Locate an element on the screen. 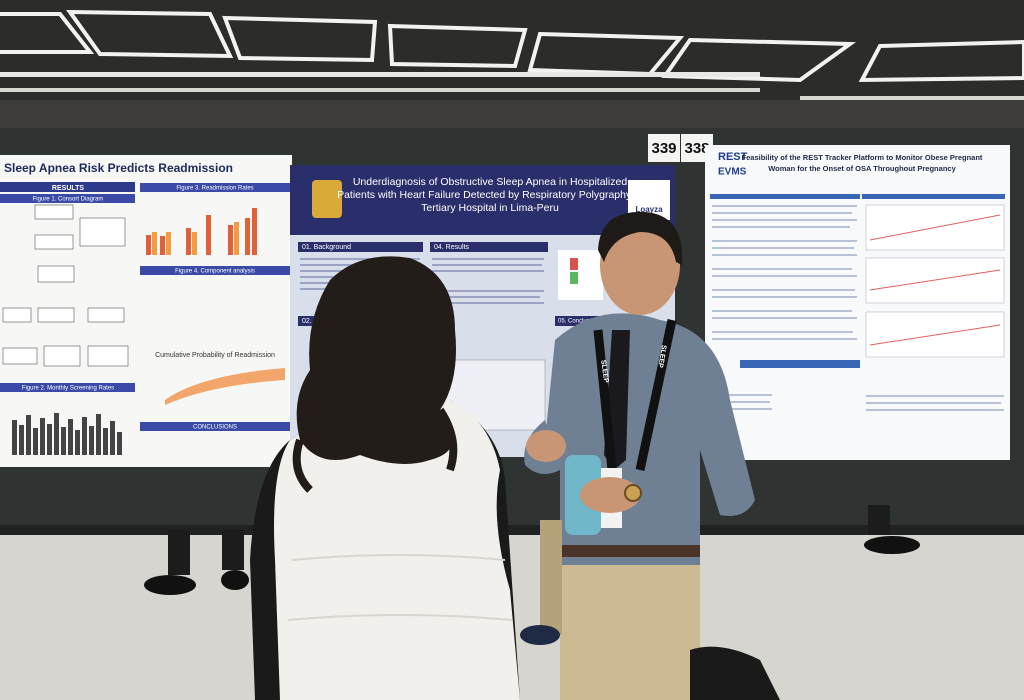 The image size is (1024, 700). logo-text: REST is located at coordinates (733, 157).